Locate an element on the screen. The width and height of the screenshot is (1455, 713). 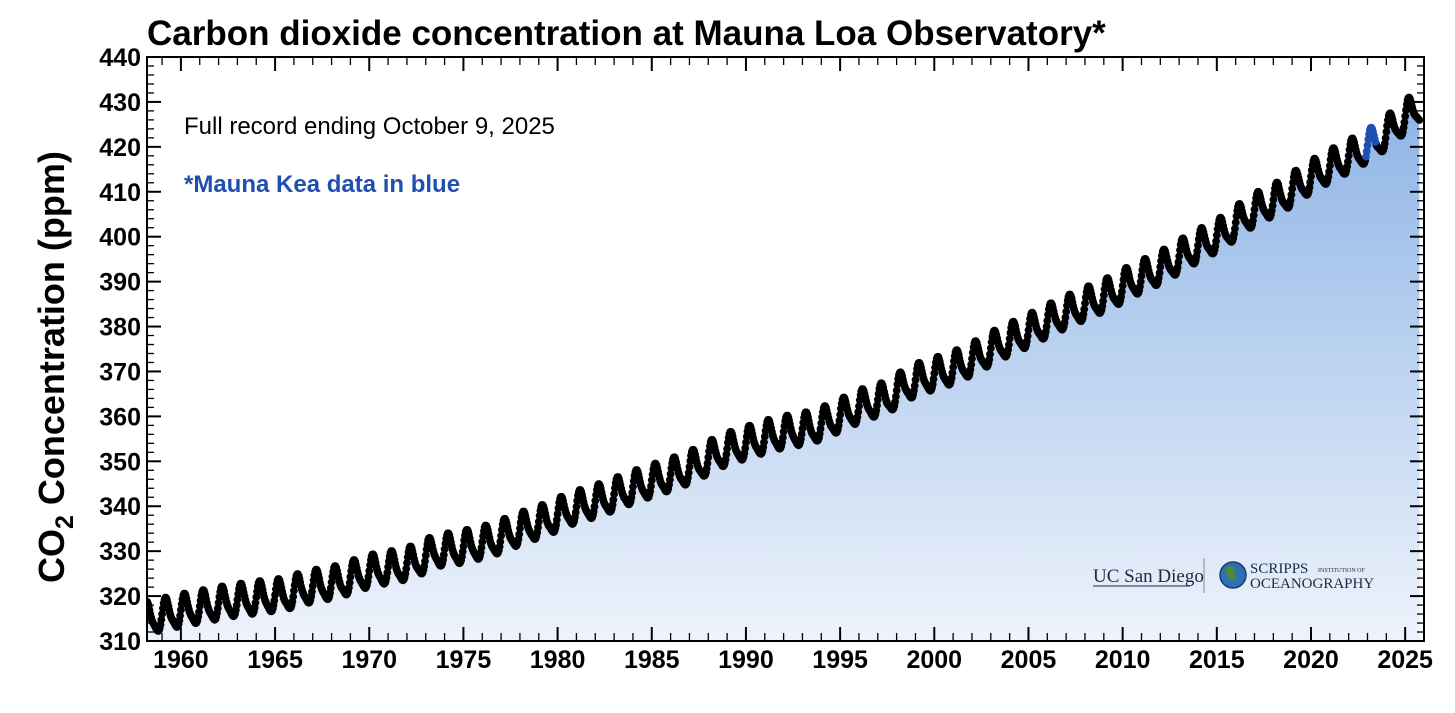
x-tick-label: 2000 is located at coordinates (934, 660).